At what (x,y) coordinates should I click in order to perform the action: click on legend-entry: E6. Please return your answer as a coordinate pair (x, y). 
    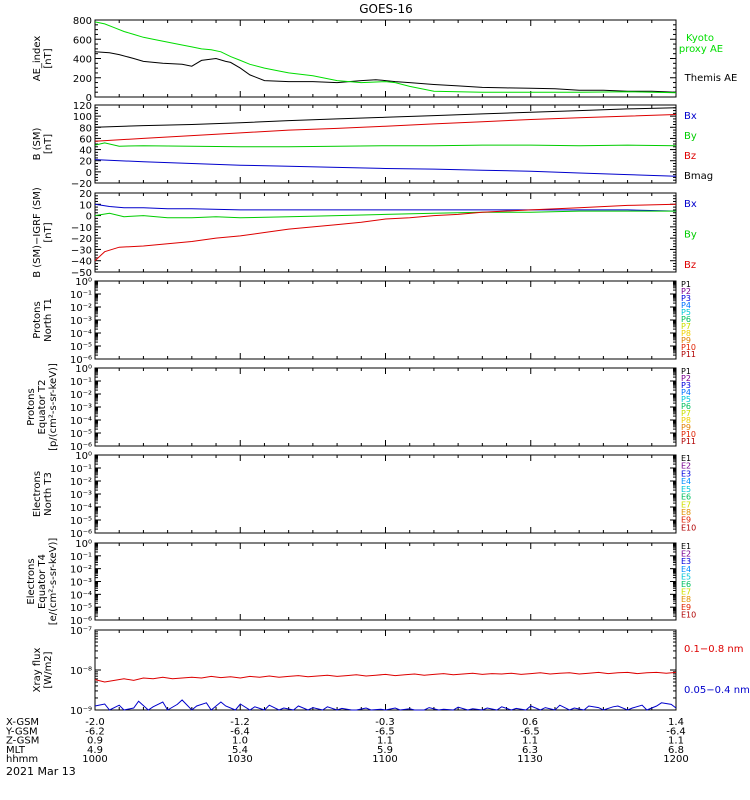
    Looking at the image, I should click on (686, 584).